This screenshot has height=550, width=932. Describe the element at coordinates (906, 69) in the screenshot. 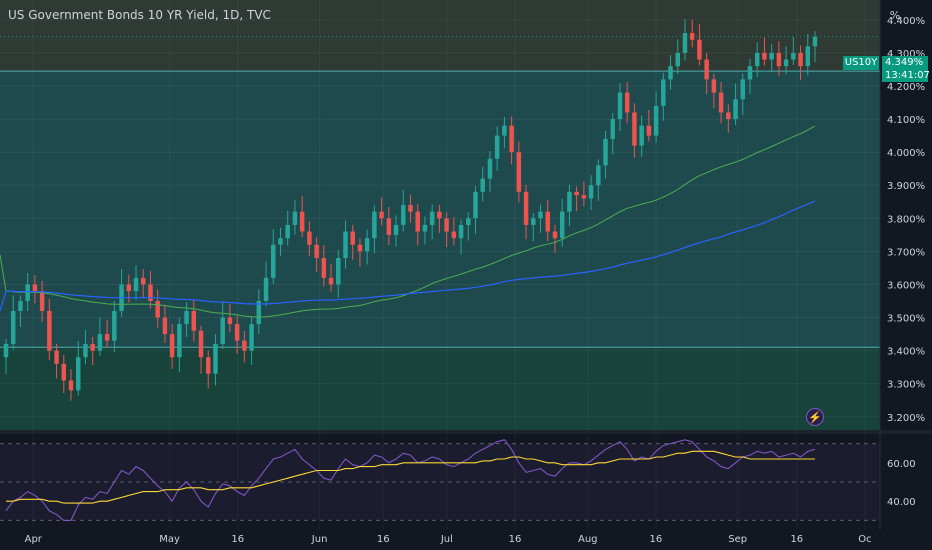

I see `price-tag: 4.349% 13:41:07` at that location.